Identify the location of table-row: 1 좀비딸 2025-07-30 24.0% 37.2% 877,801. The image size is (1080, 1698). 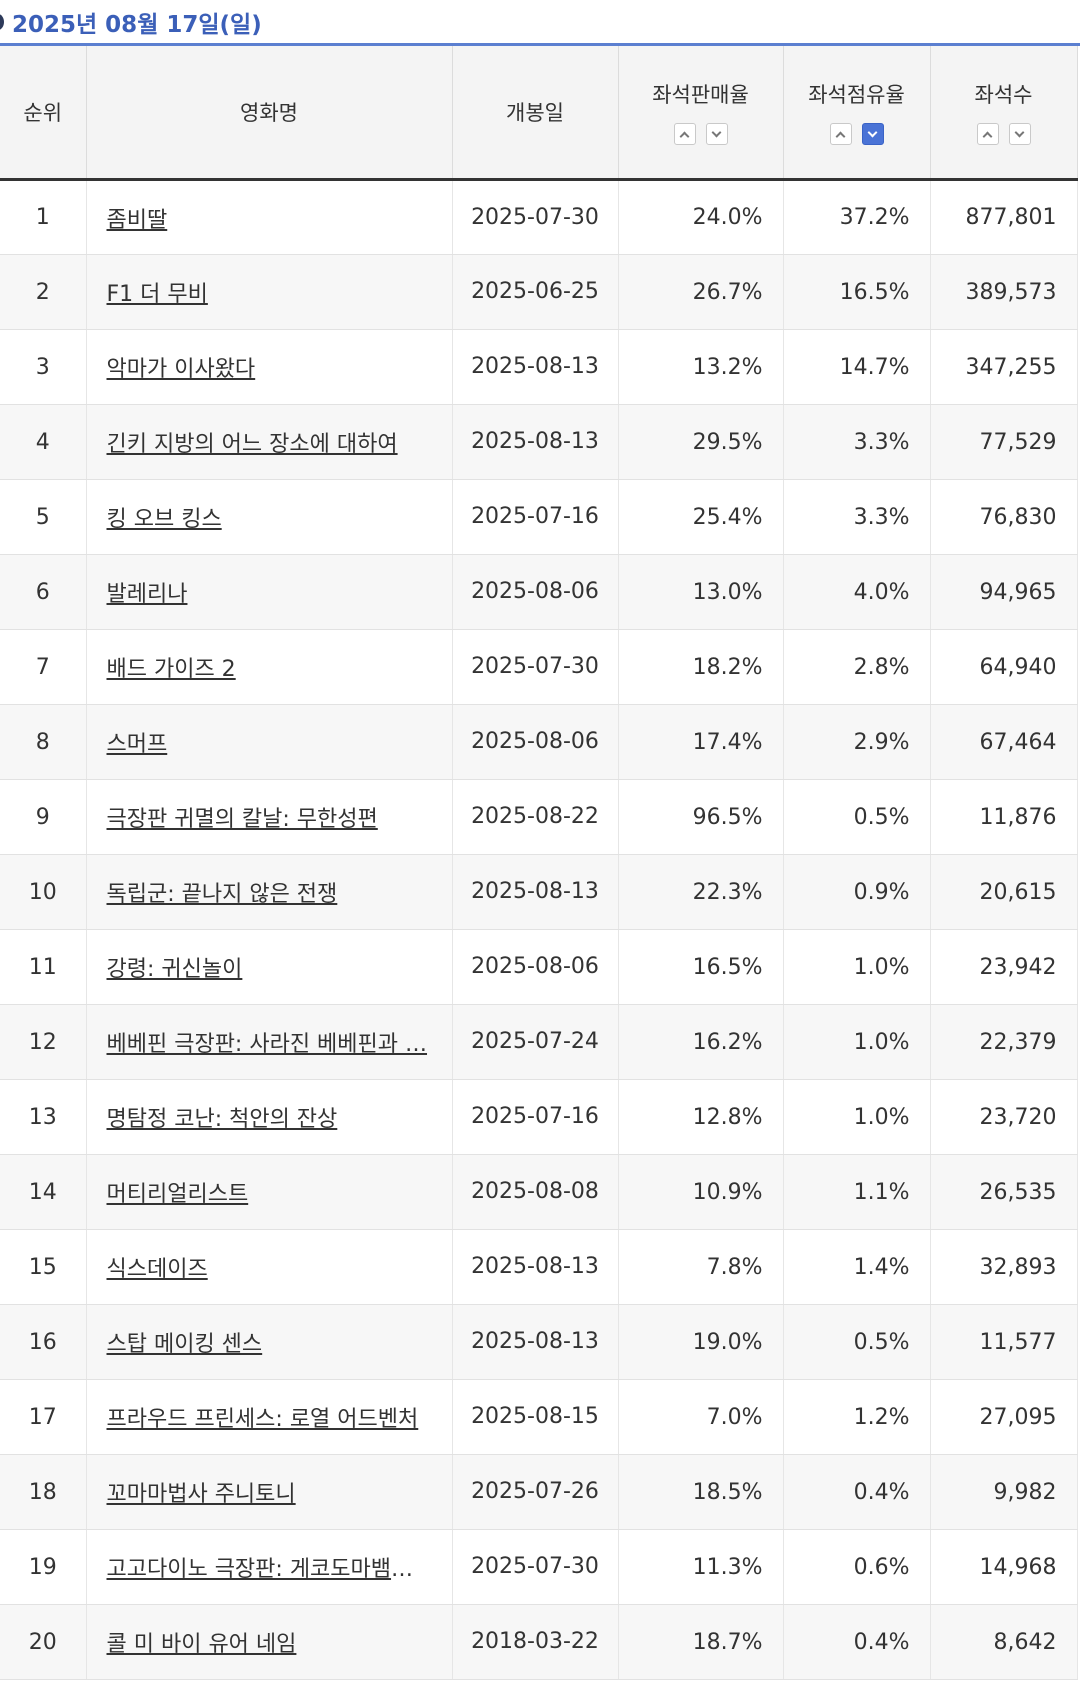
(539, 217).